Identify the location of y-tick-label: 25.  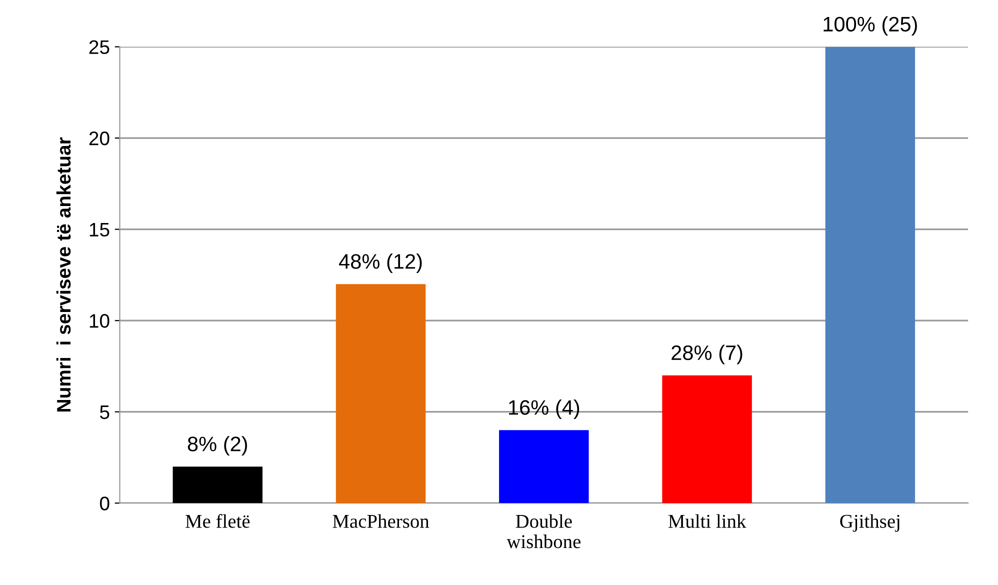
(99, 47).